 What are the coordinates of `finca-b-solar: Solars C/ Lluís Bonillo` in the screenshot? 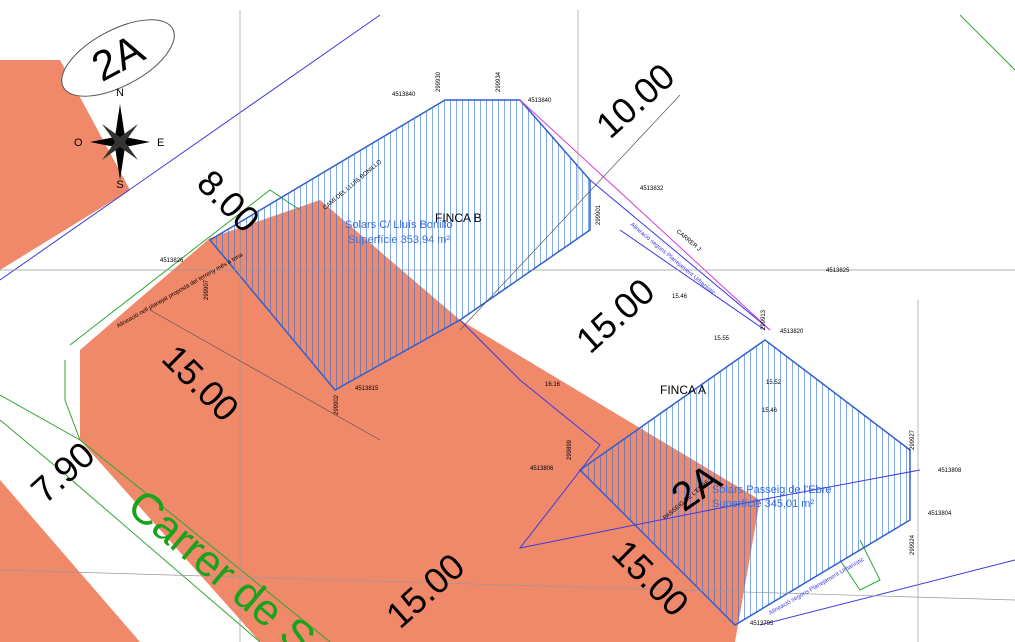 It's located at (399, 225).